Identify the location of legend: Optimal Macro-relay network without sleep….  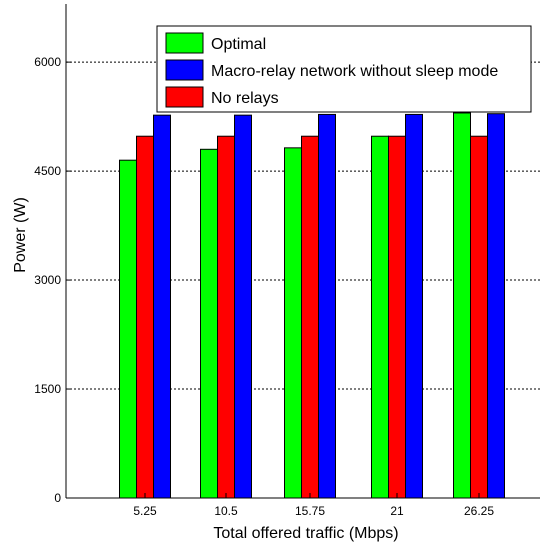
(344, 69).